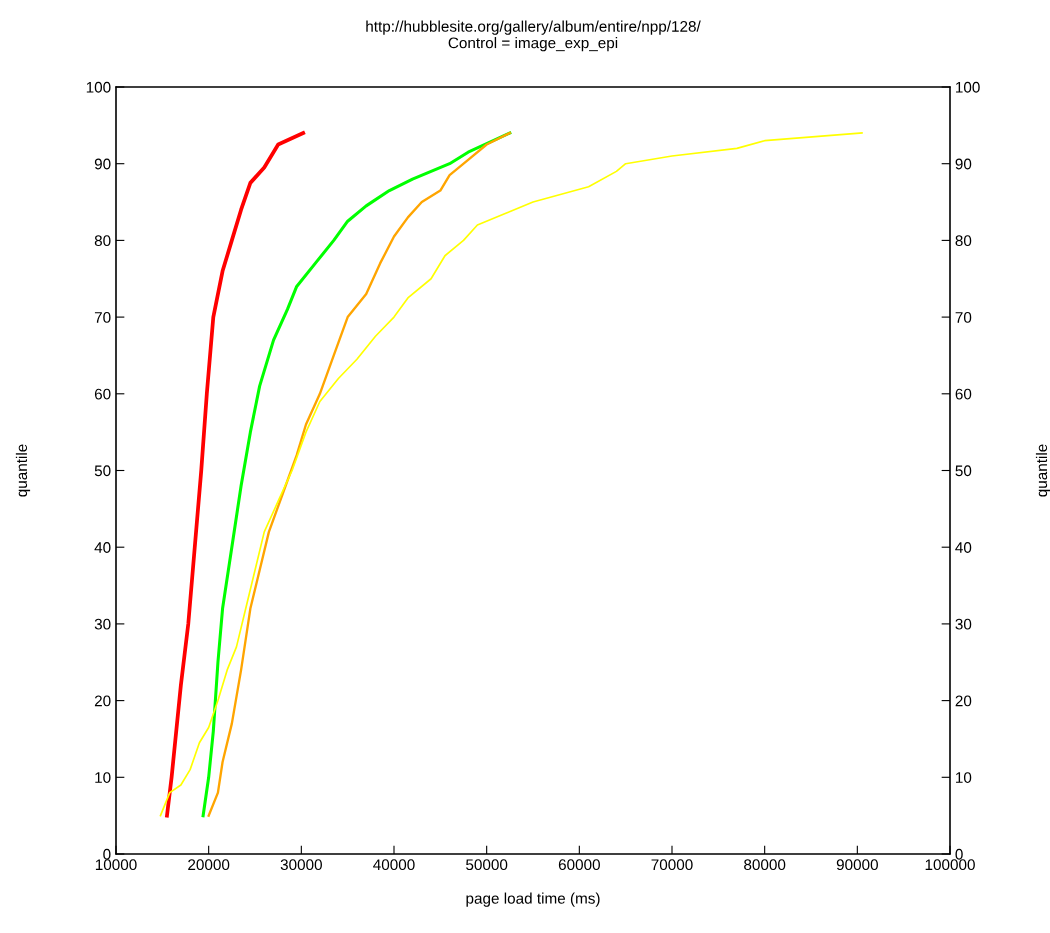 The image size is (1050, 933). Describe the element at coordinates (857, 865) in the screenshot. I see `x-tick-label: 90000` at that location.